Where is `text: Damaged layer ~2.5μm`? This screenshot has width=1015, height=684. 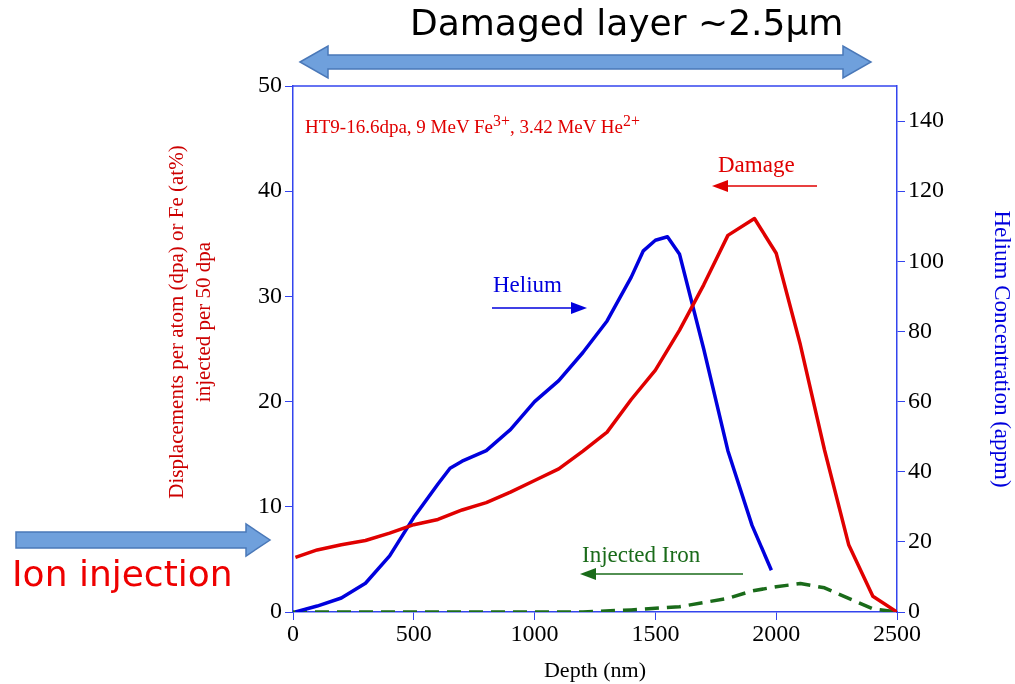 text: Damaged layer ~2.5μm is located at coordinates (627, 22).